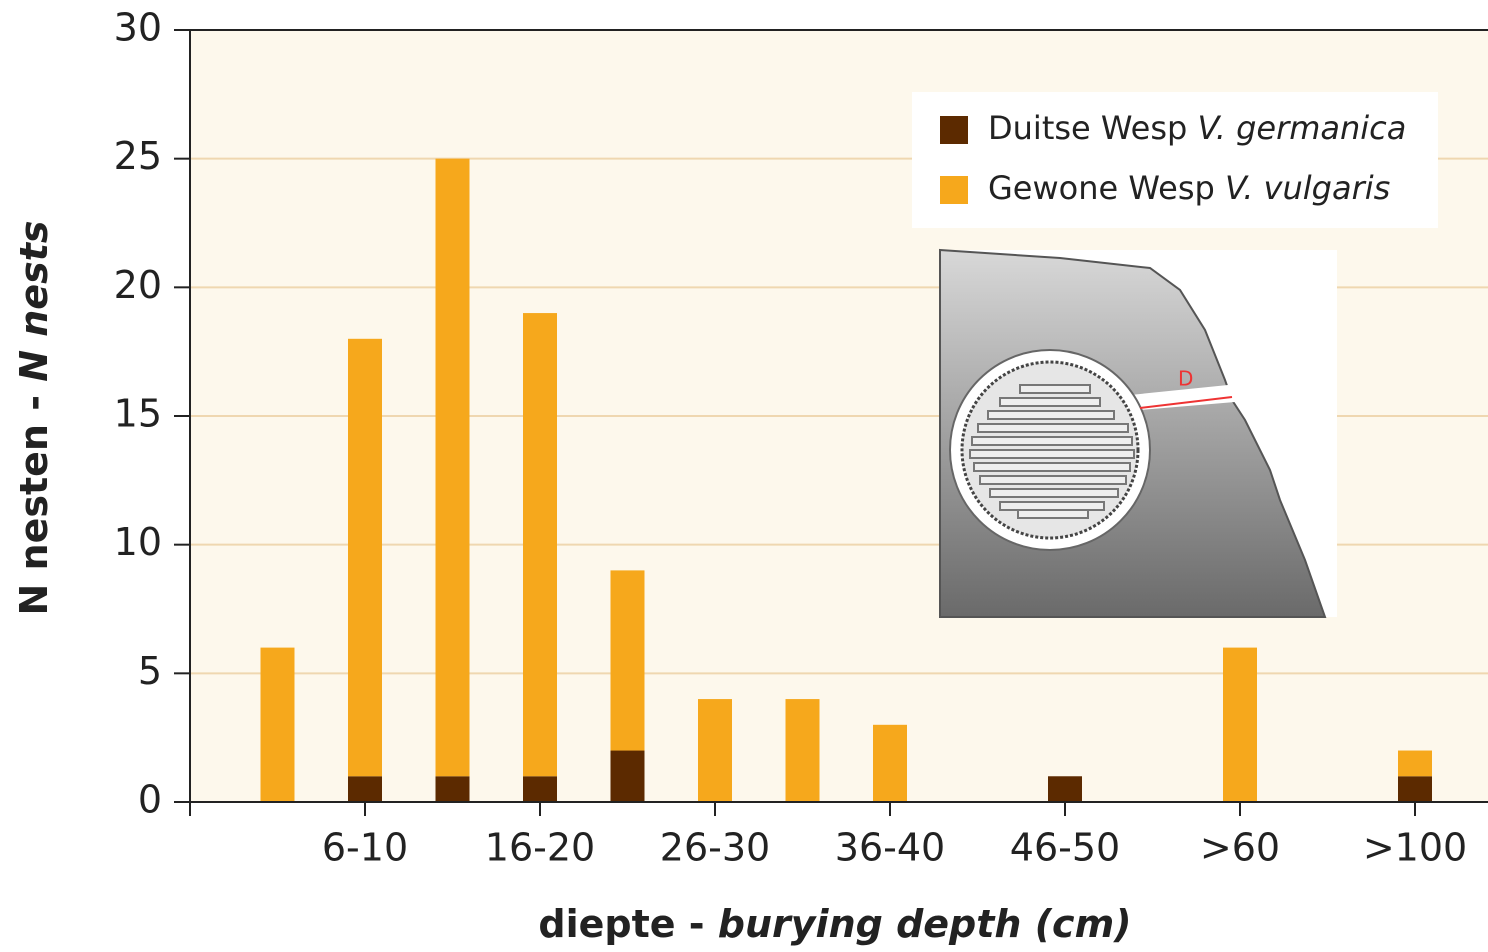 This screenshot has height=952, width=1488. Describe the element at coordinates (34, 301) in the screenshot. I see `y-title-italic: N nests` at that location.